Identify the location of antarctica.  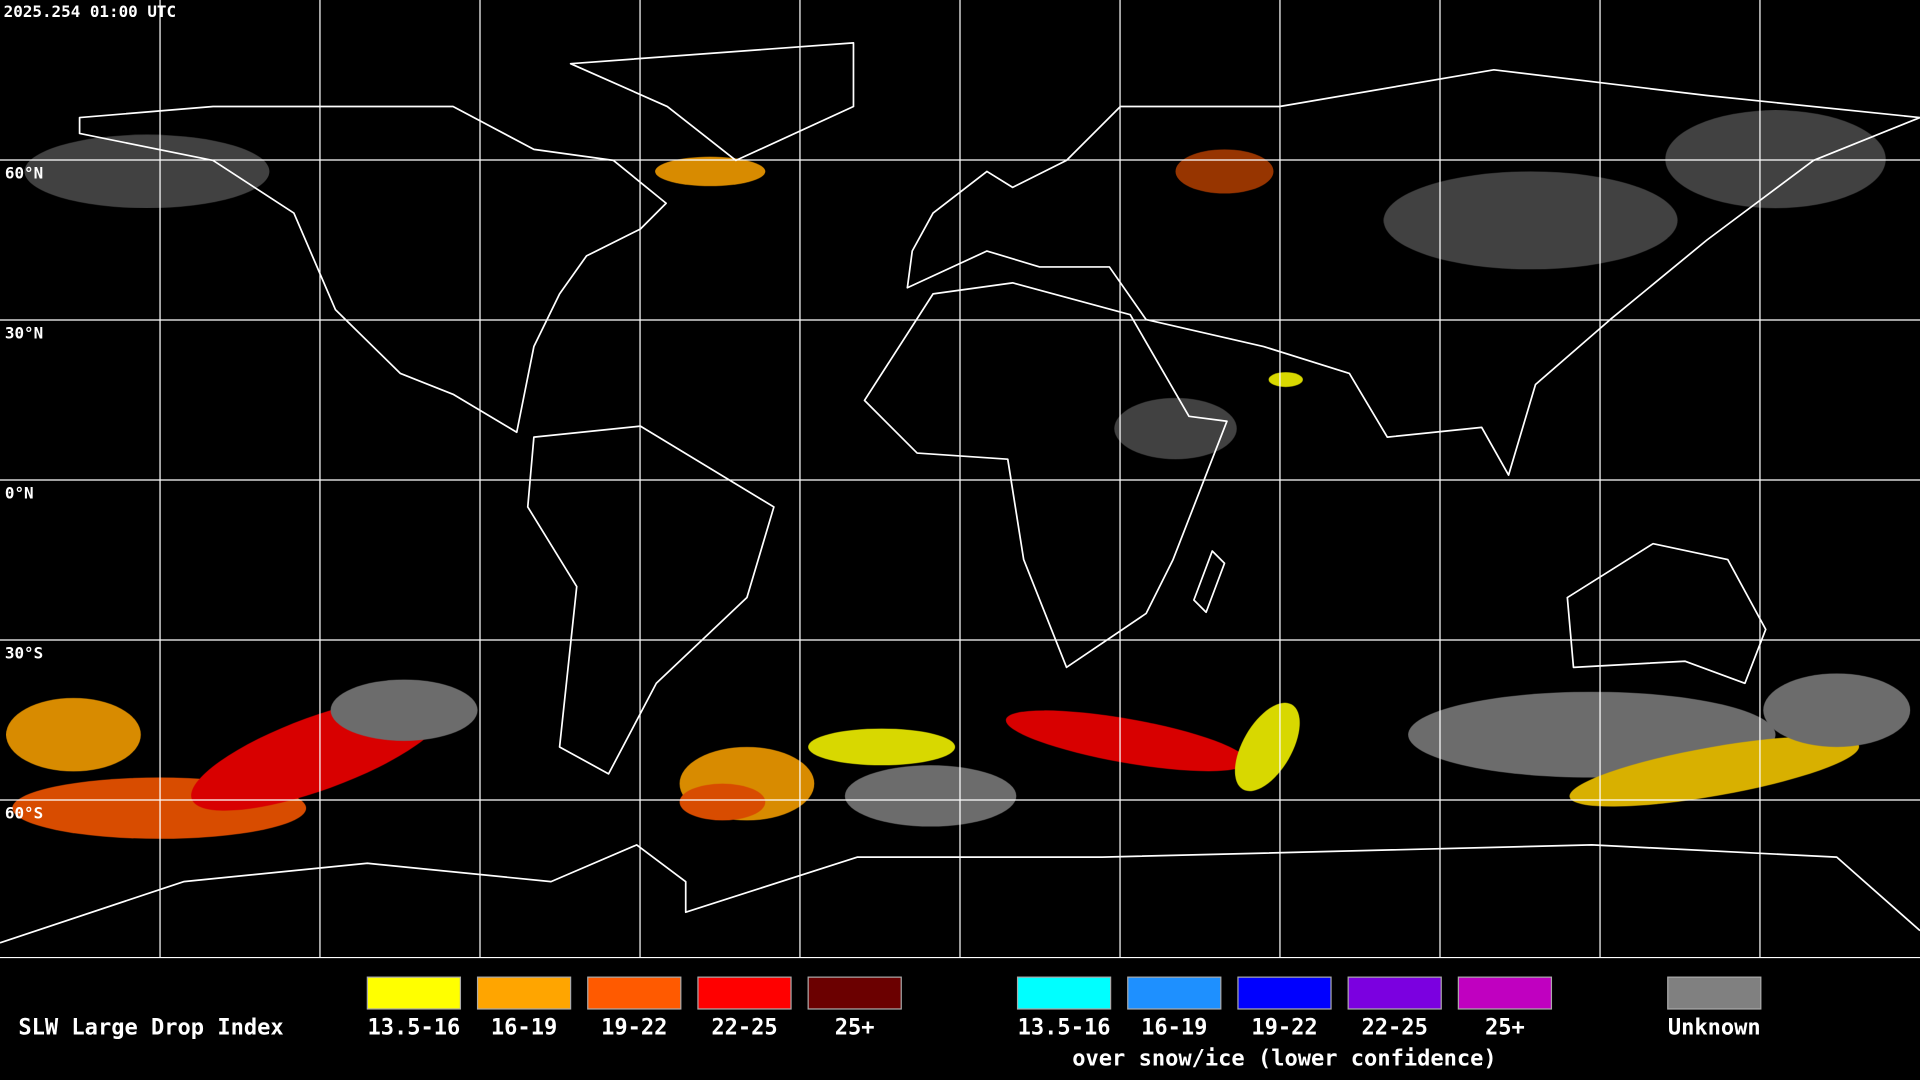
(960, 894).